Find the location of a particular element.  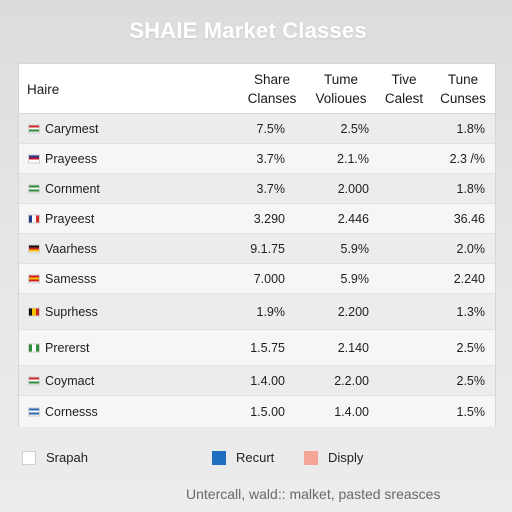

blue-stripes-icon is located at coordinates (34, 411).